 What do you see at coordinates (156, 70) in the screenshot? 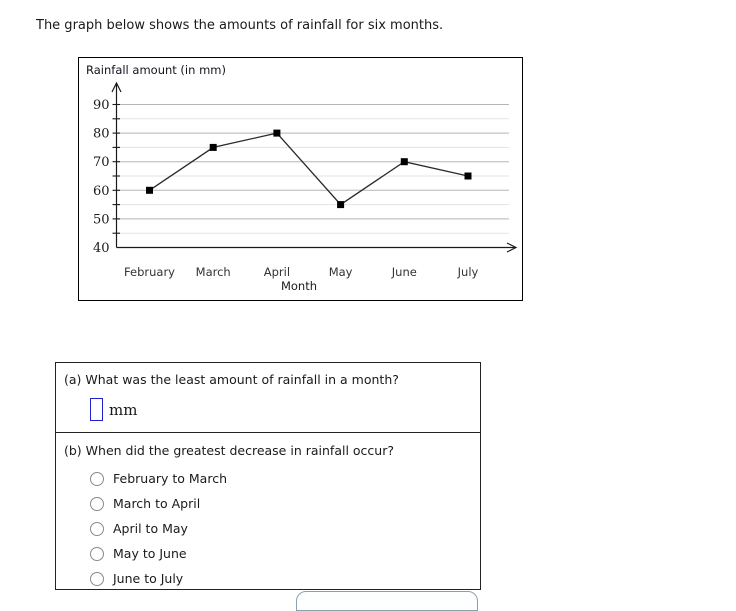
I see `chart-y-axis-title: Rainfall amount (in mm)` at bounding box center [156, 70].